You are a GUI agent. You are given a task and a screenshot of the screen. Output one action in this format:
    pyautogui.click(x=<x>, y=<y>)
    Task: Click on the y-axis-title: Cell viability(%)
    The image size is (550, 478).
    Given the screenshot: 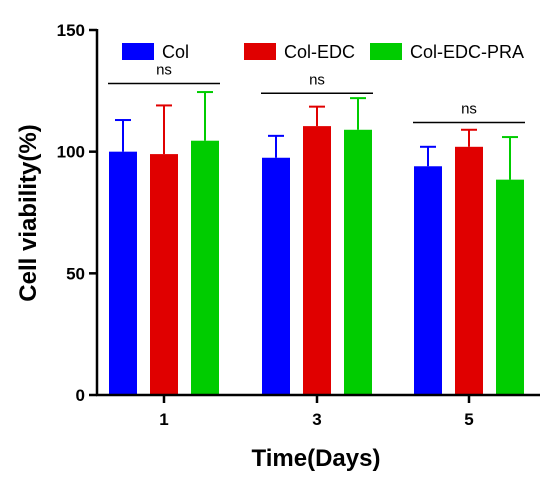 What is the action you would take?
    pyautogui.click(x=28, y=212)
    